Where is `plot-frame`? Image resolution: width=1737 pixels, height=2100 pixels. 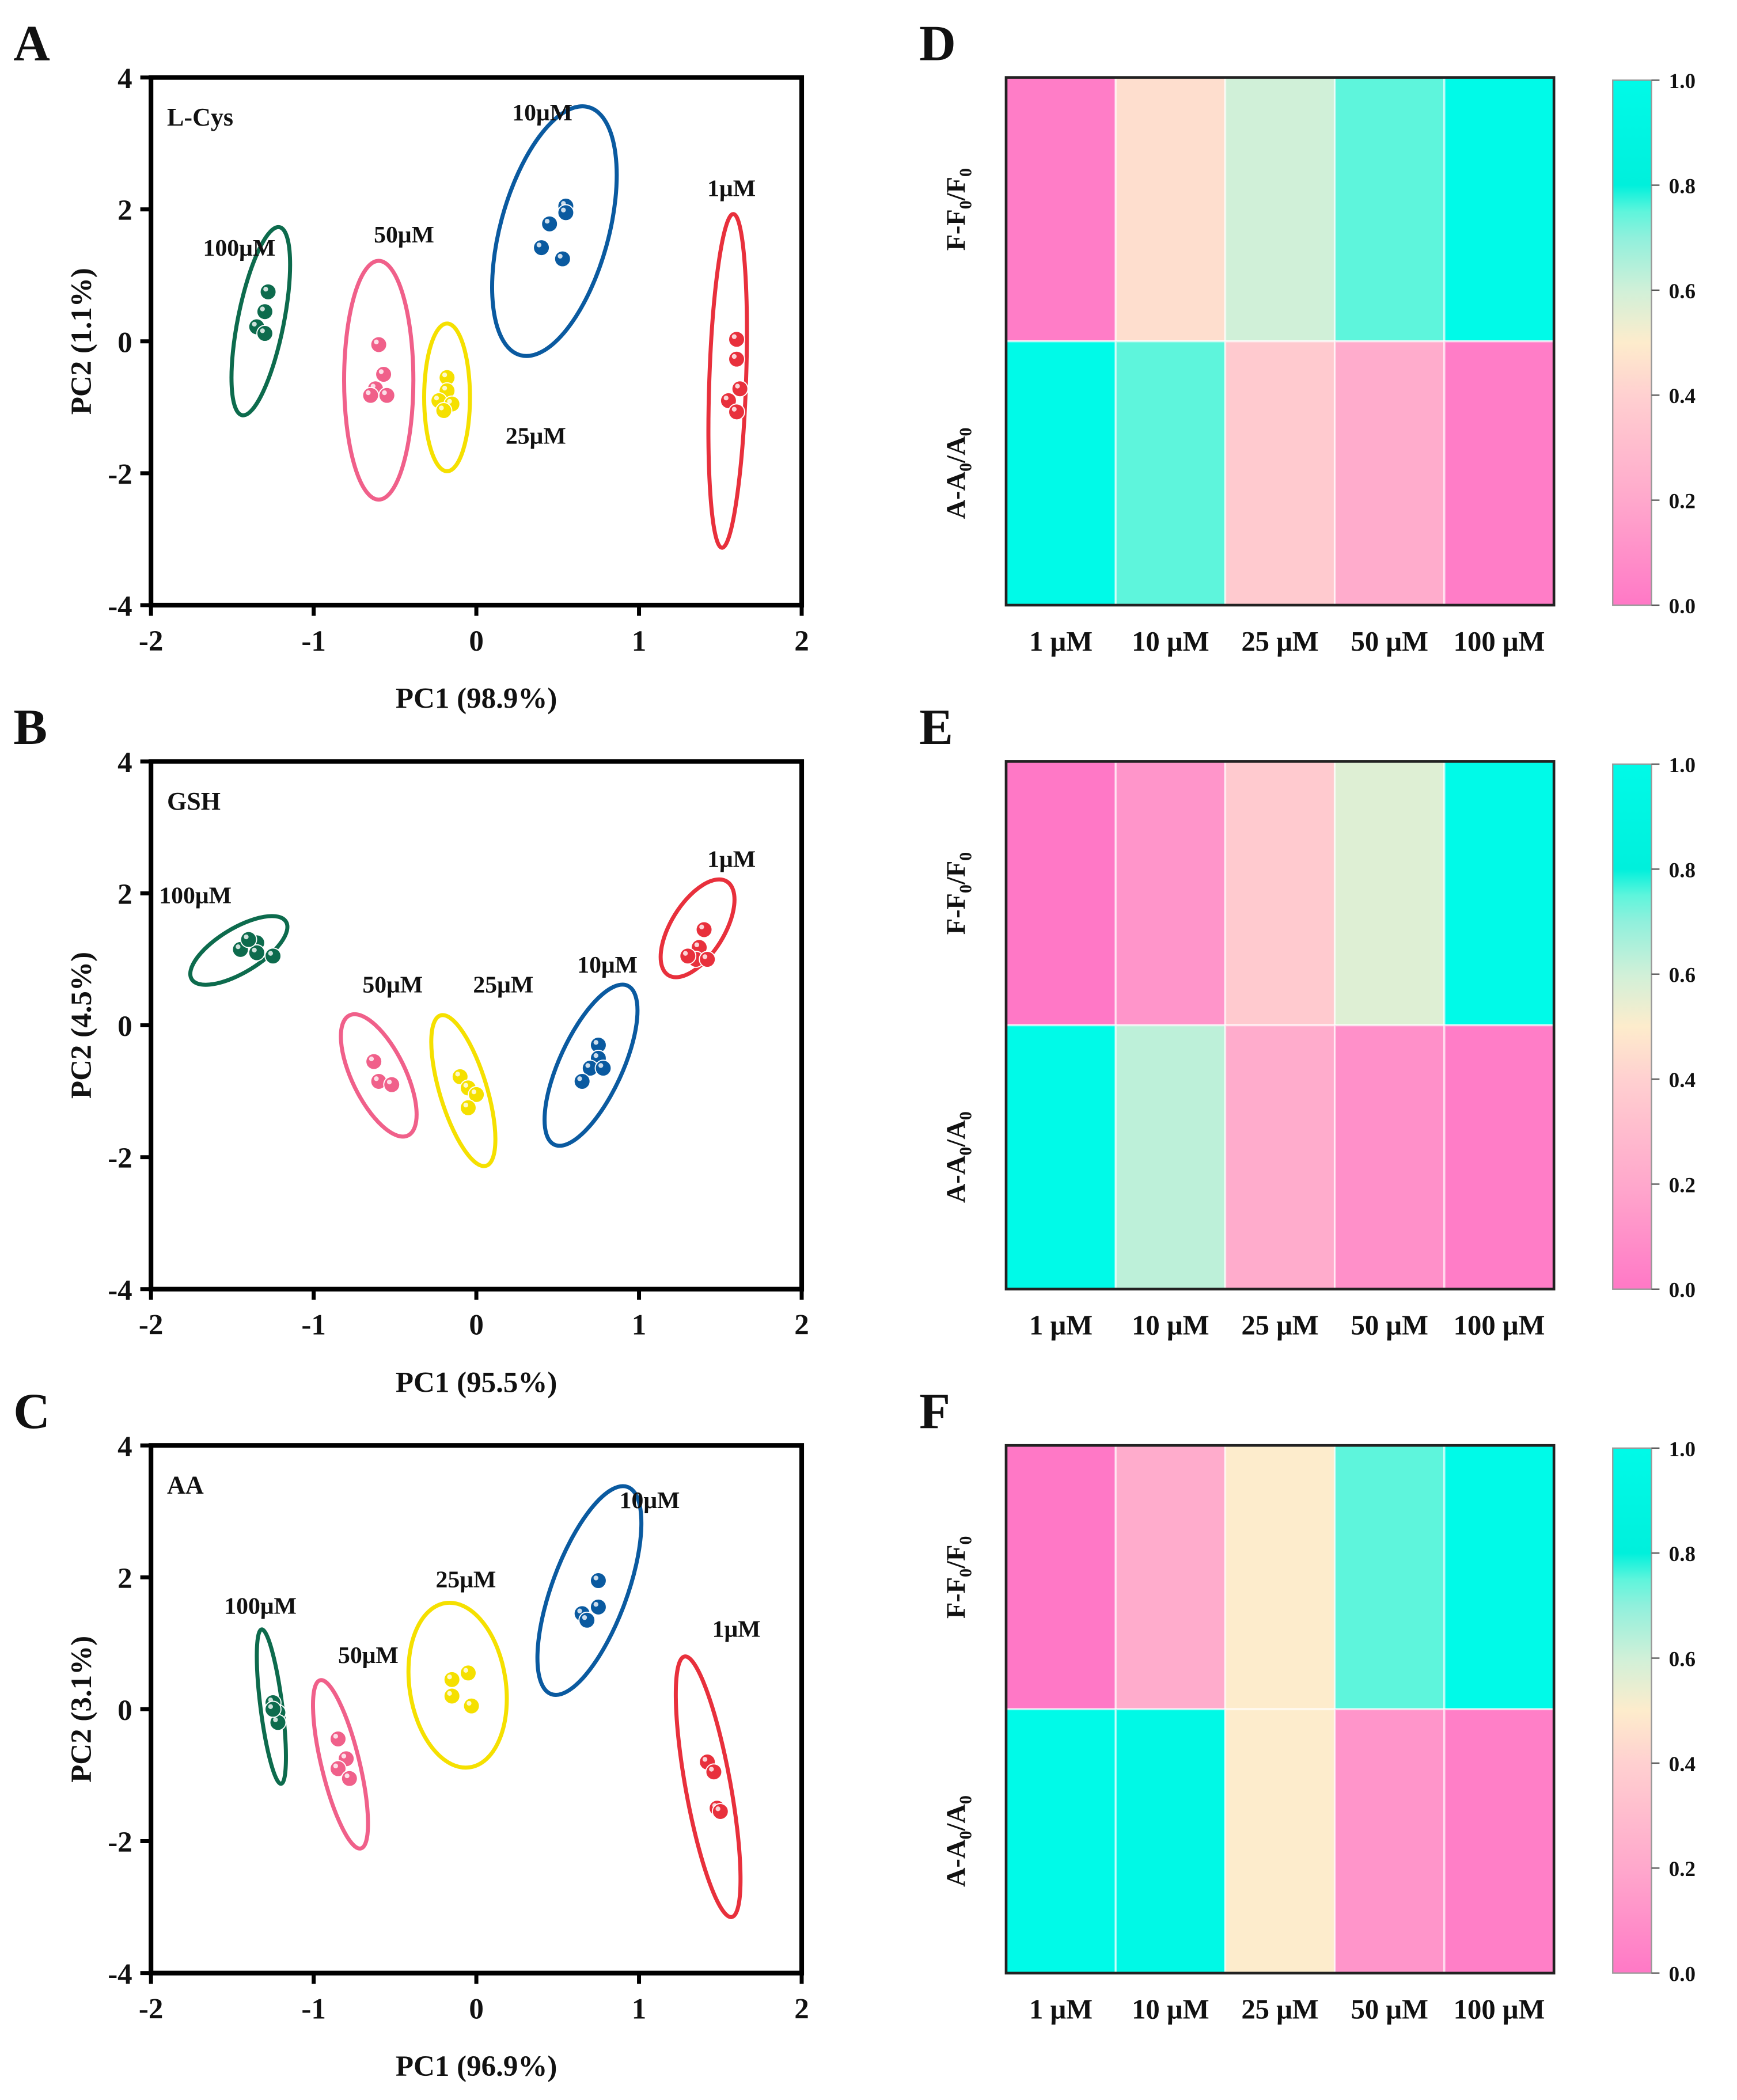
plot-frame is located at coordinates (477, 341).